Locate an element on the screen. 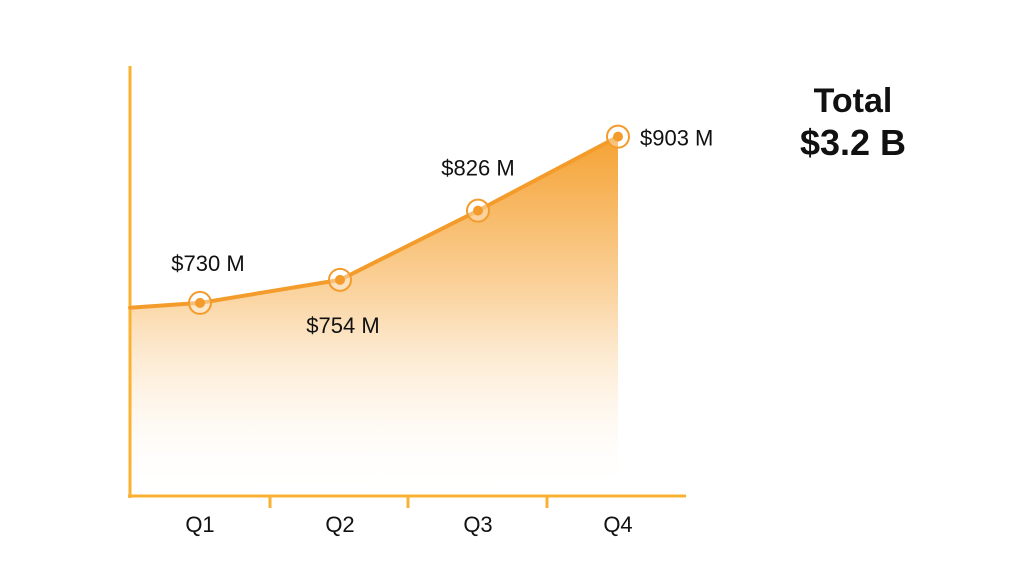 The image size is (1024, 576). data-point-q1 is located at coordinates (200, 302).